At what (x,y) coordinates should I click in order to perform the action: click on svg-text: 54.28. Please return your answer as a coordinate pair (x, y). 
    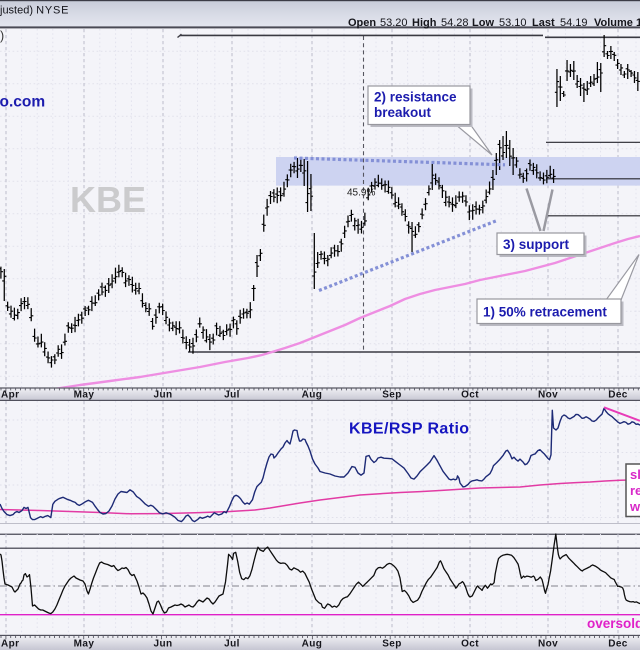
    Looking at the image, I should click on (455, 23).